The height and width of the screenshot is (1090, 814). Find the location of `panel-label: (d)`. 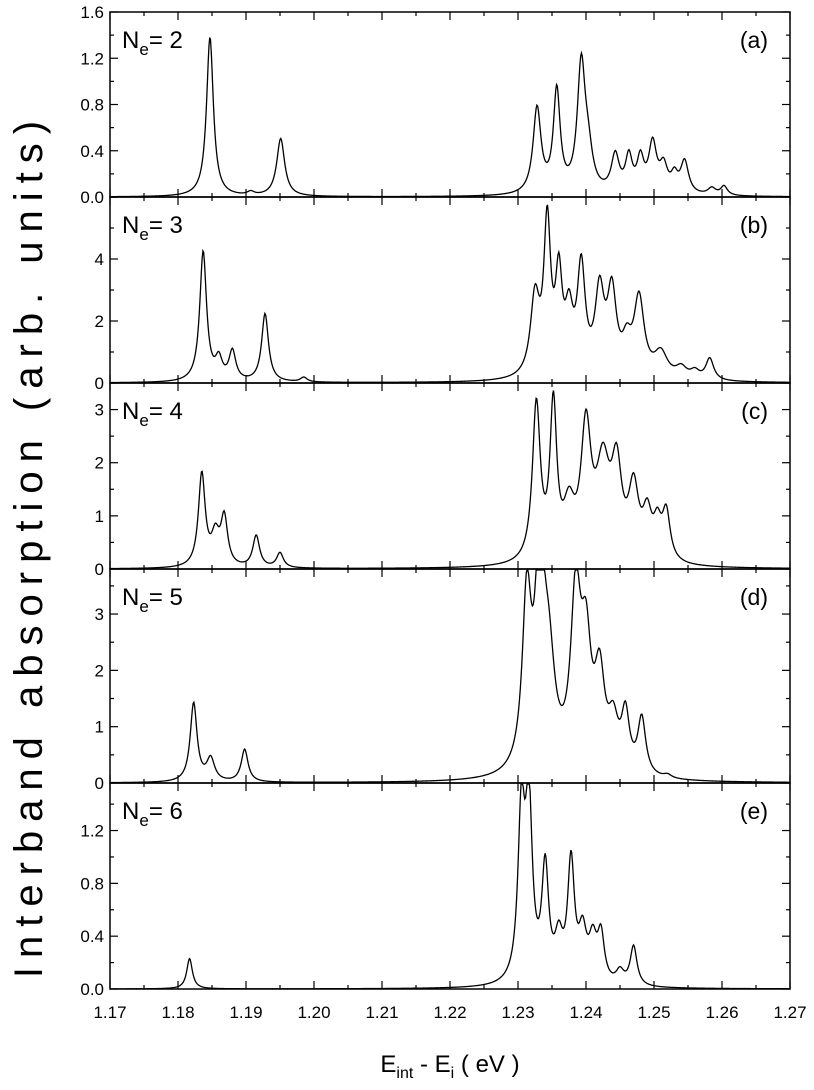

panel-label: (d) is located at coordinates (754, 597).